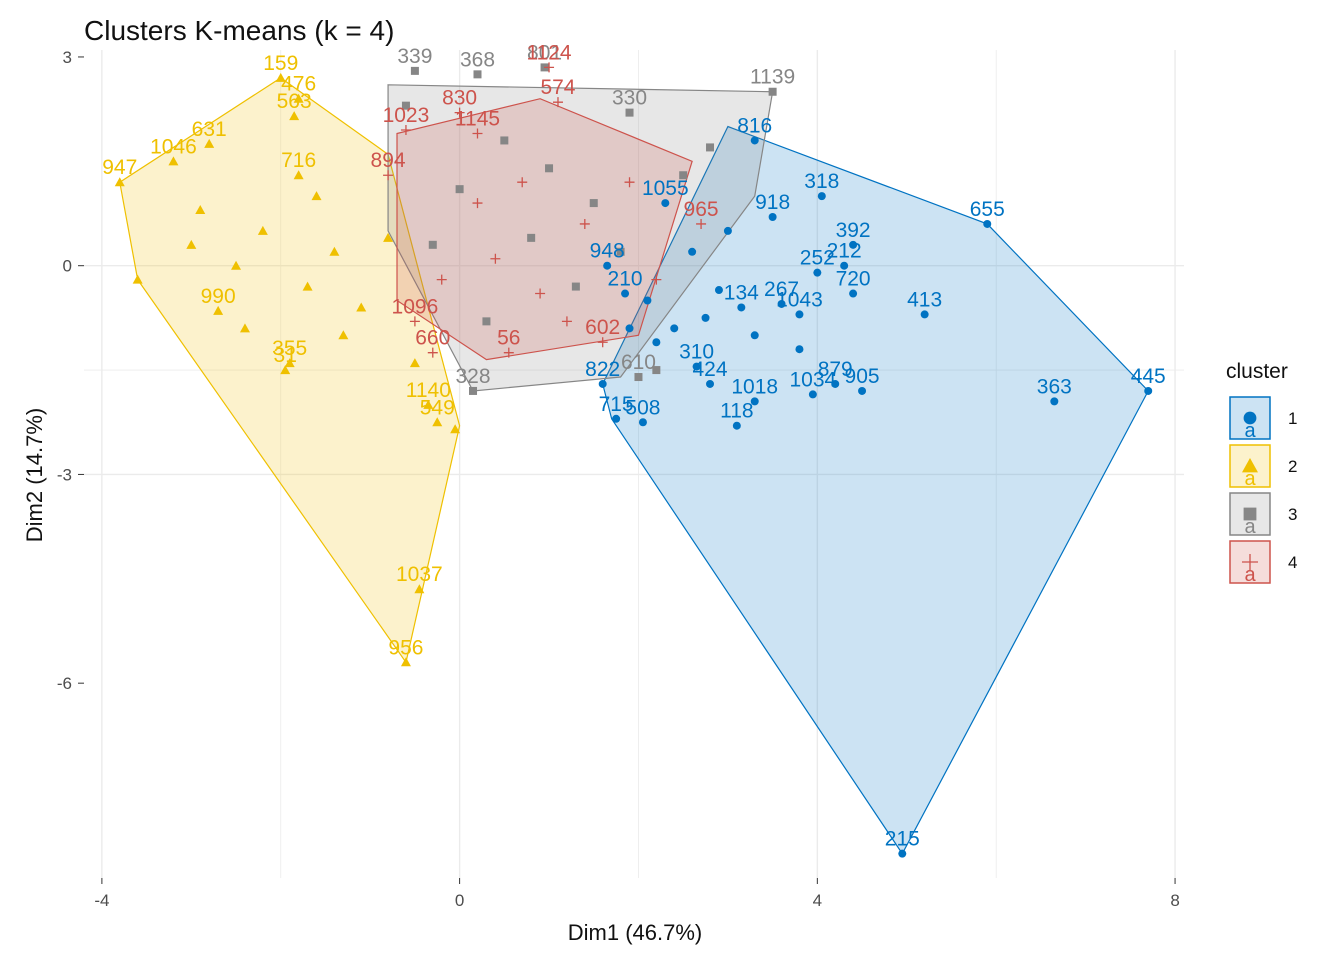  Describe the element at coordinates (853, 230) in the screenshot. I see `cluster-1-point-label: 392` at that location.